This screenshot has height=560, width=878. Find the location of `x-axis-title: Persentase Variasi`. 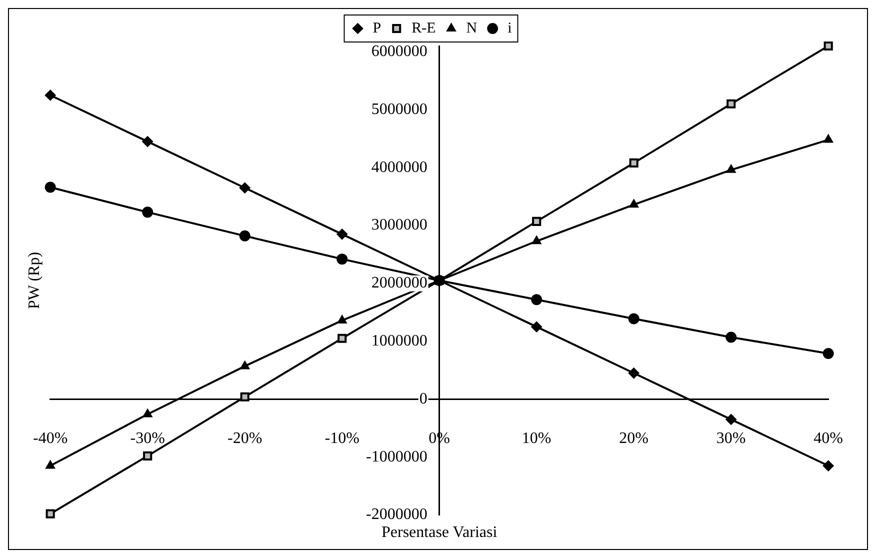

x-axis-title: Persentase Variasi is located at coordinates (439, 533).